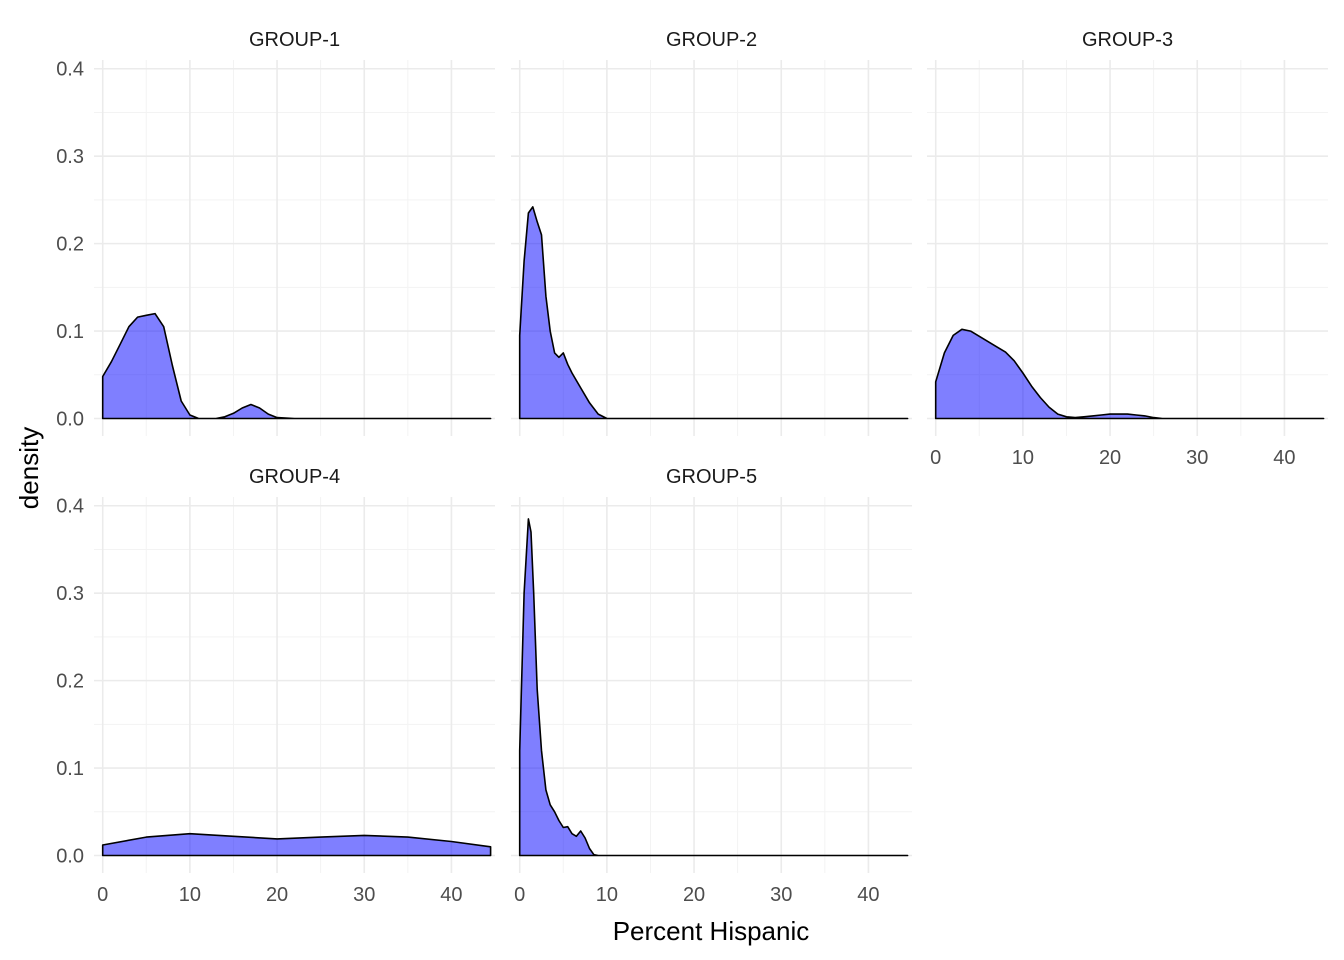 This screenshot has width=1344, height=960. I want to click on facet-panel-1: GROUP-1 0.0 0.1 0.2 0.3 0.4, so click(275, 232).